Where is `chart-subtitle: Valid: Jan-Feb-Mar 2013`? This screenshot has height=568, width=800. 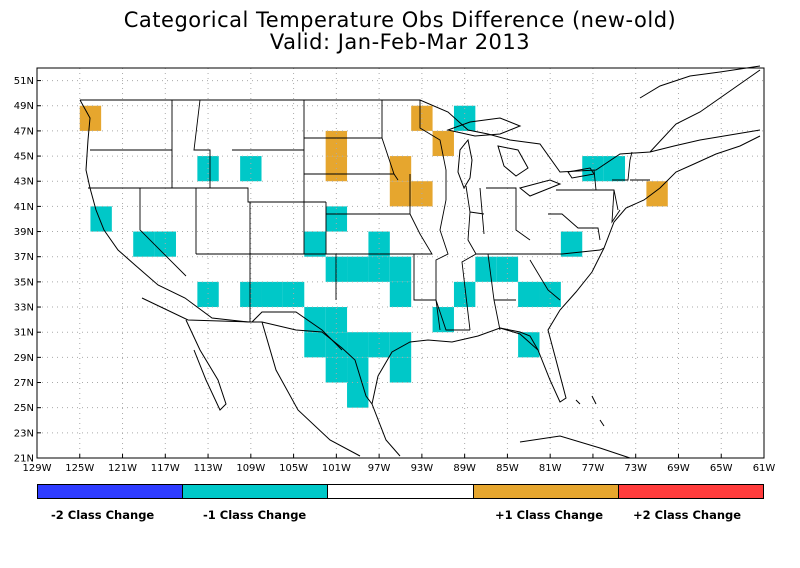
chart-subtitle: Valid: Jan-Feb-Mar 2013 is located at coordinates (400, 42).